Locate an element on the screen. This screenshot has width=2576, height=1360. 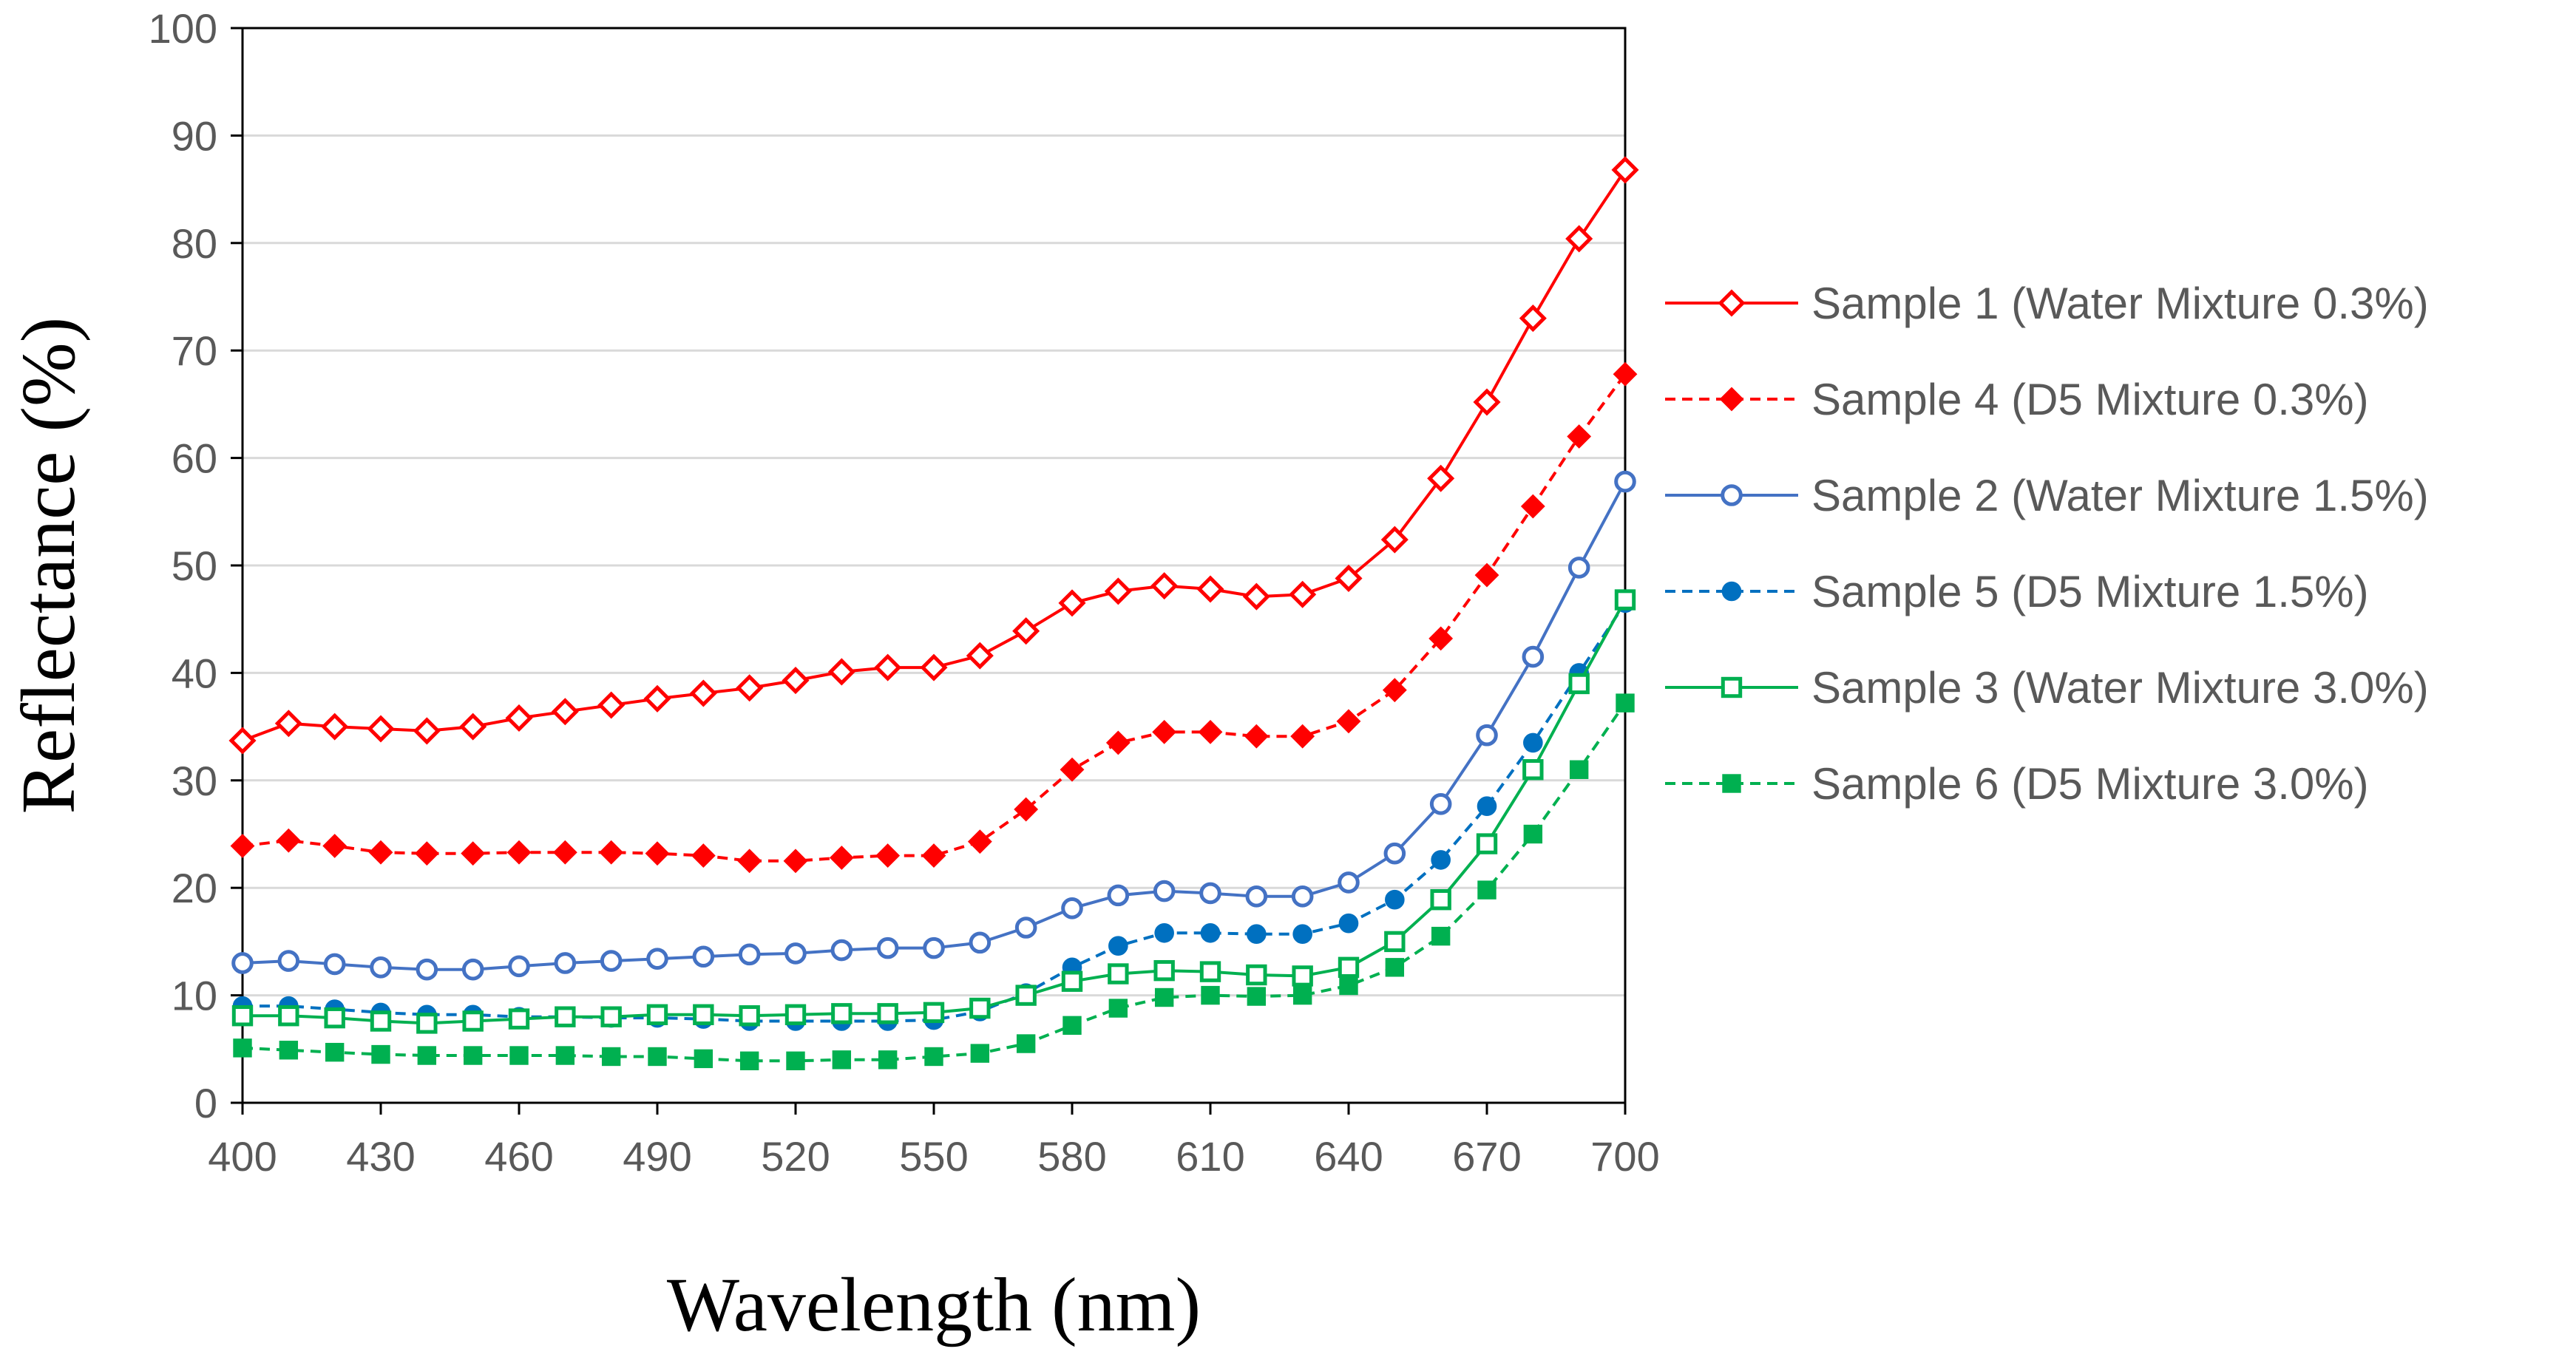
x-tick-label: 490 is located at coordinates (657, 1156).